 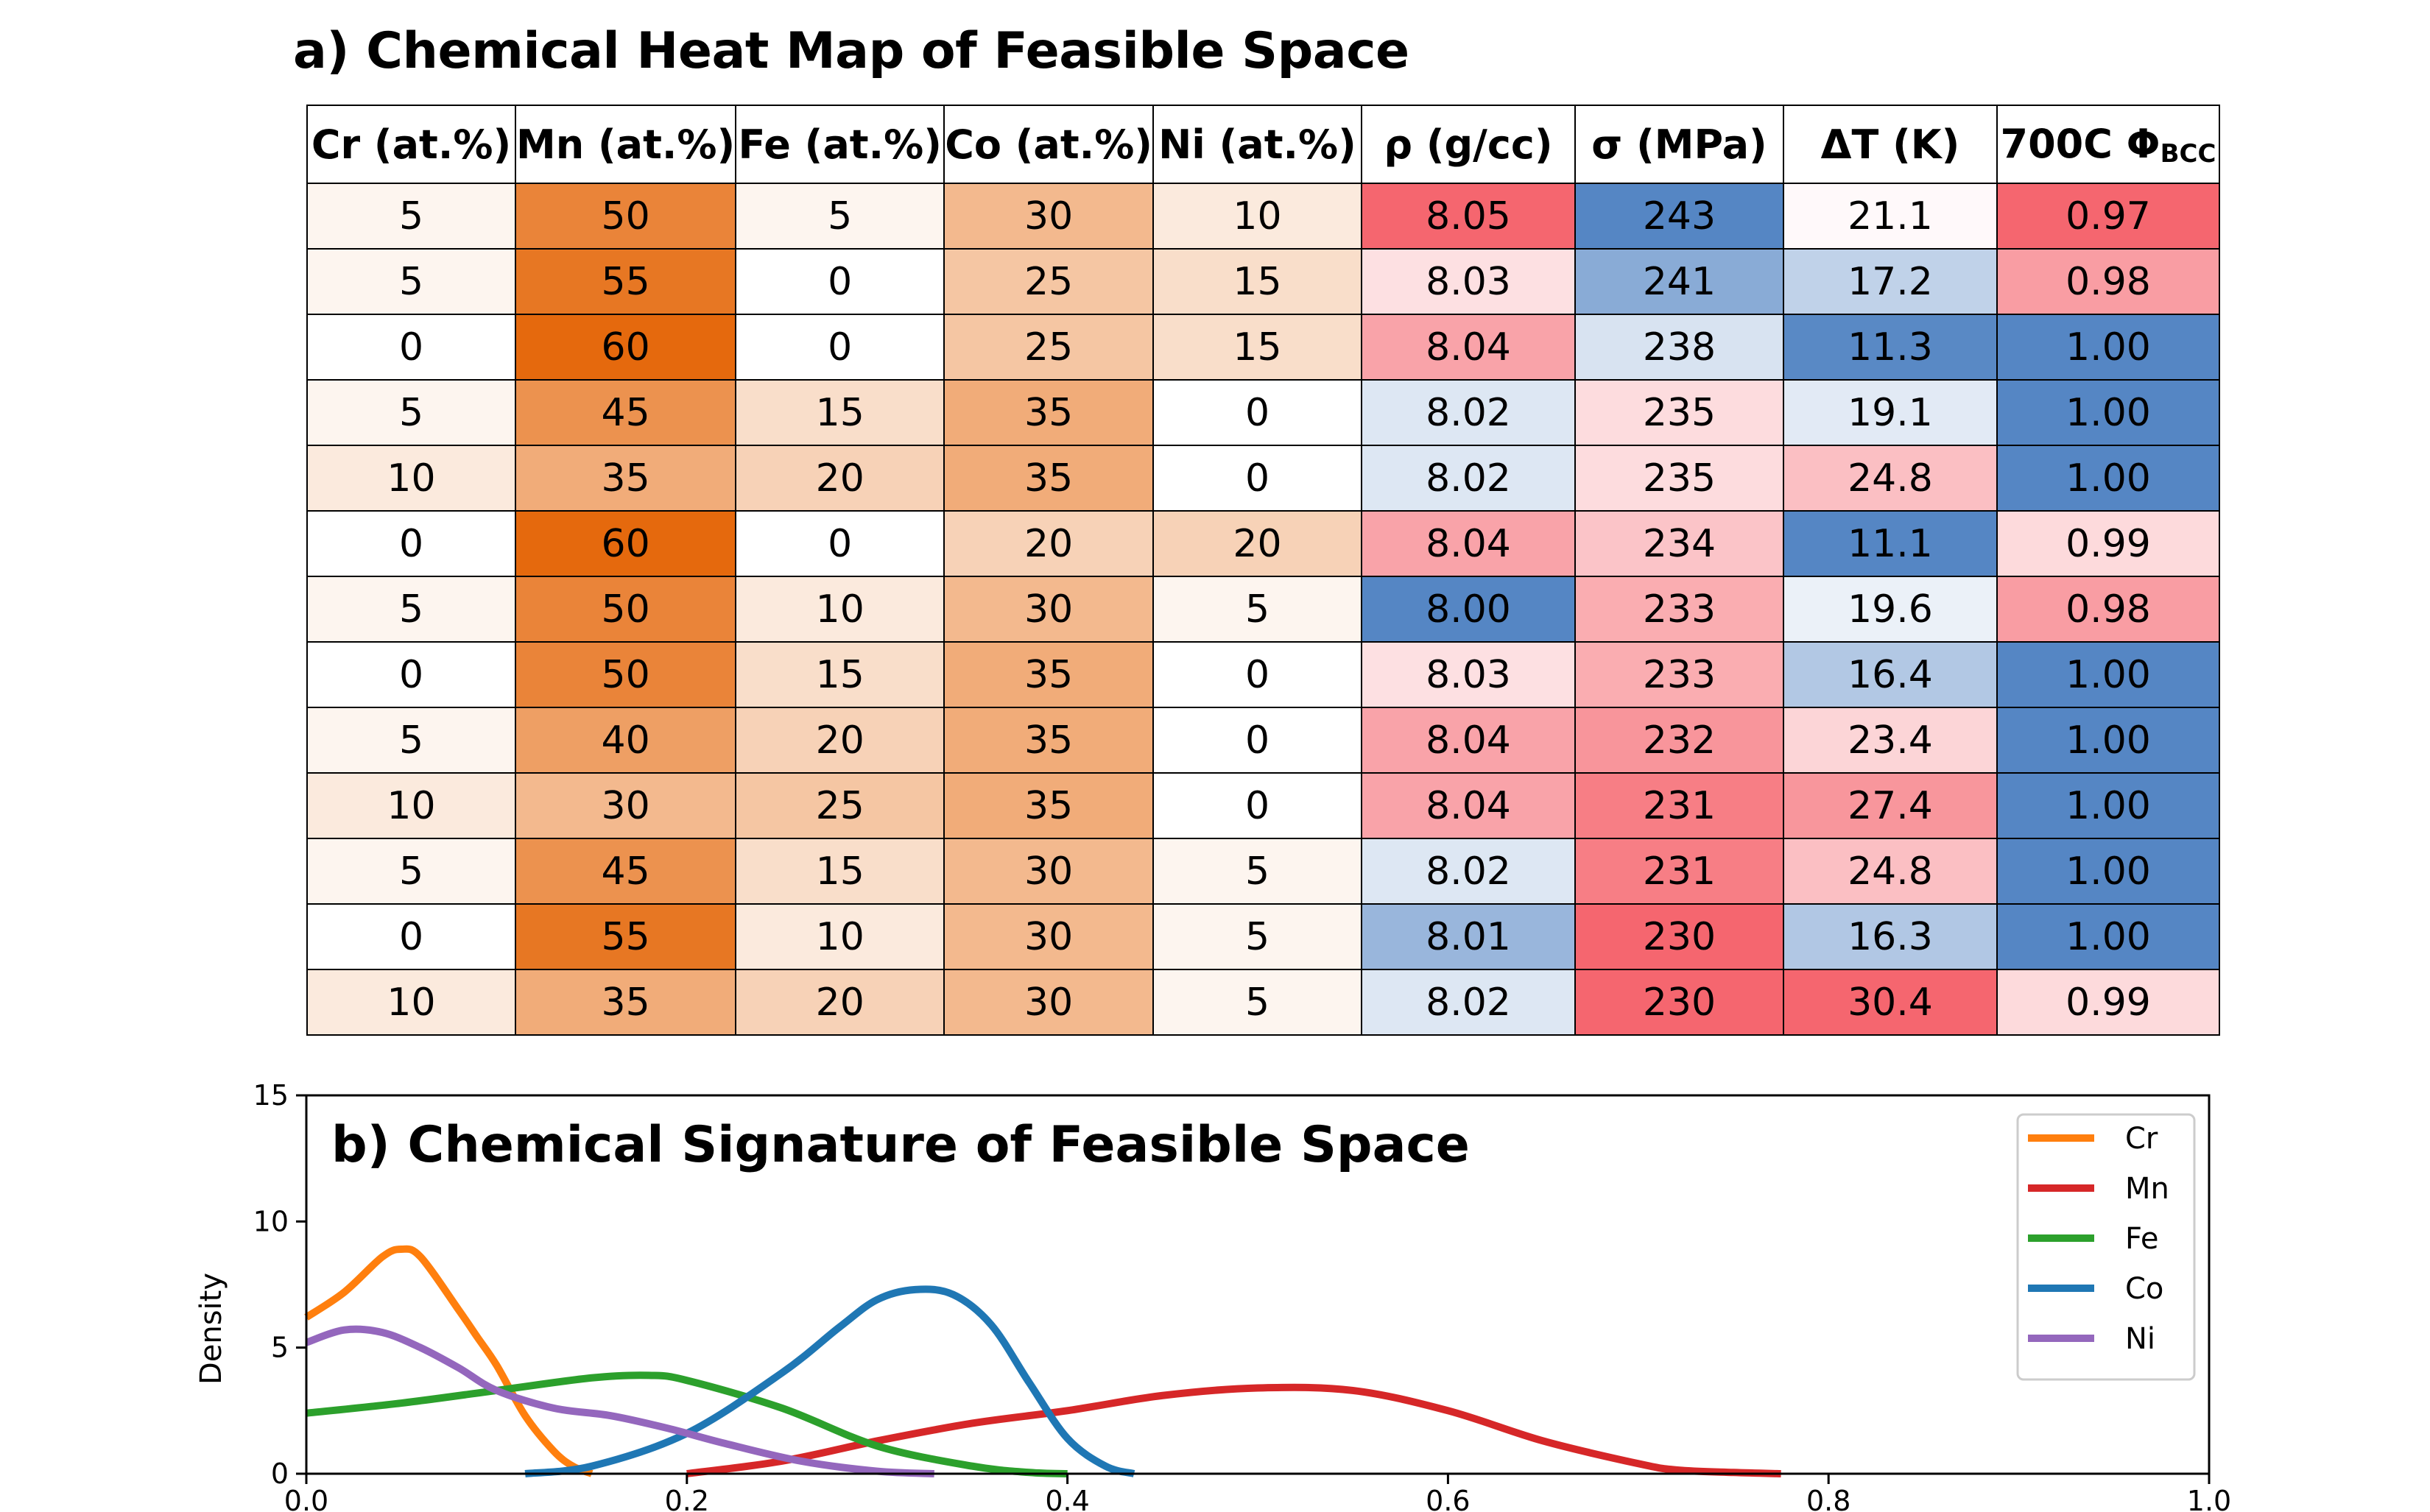 I want to click on y-tick-label: 5, so click(x=280, y=1348).